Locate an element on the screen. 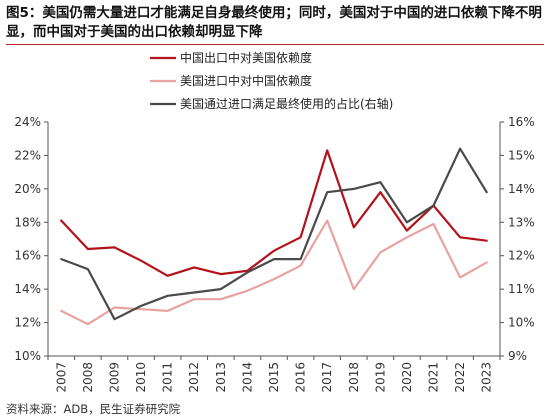 The image size is (550, 420). y-left-tick-label: 18% is located at coordinates (27, 222).